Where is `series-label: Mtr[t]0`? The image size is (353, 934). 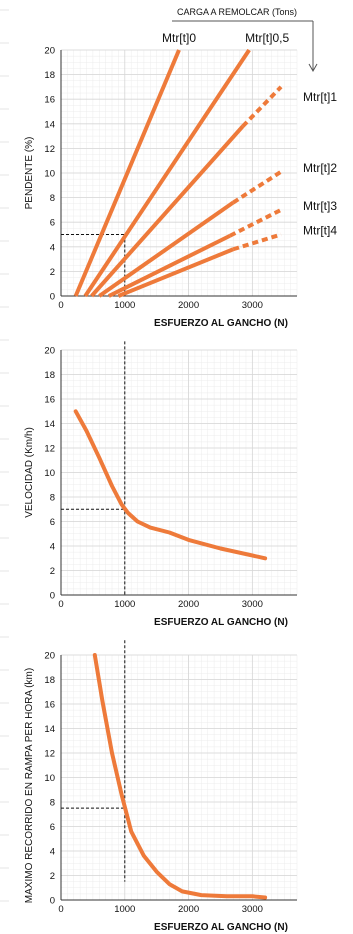 series-label: Mtr[t]0 is located at coordinates (179, 38).